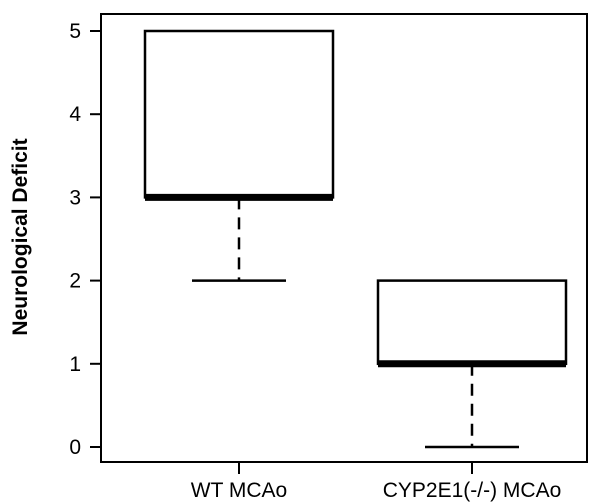  What do you see at coordinates (75, 197) in the screenshot?
I see `y-tick-label: 3` at bounding box center [75, 197].